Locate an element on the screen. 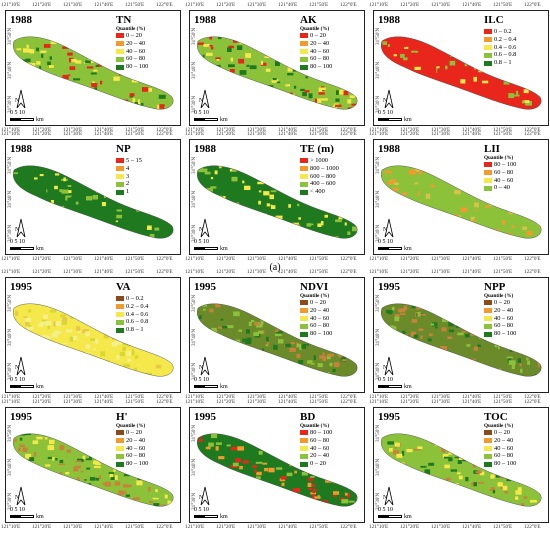  legend-label: 60 – 80 is located at coordinates (504, 326).